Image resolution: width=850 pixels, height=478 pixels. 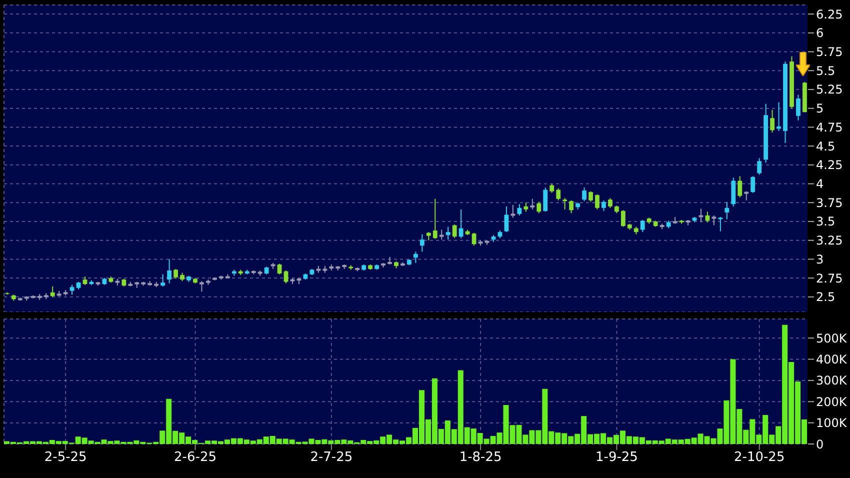 I want to click on y-tick-label: 2.75, so click(x=829, y=278).